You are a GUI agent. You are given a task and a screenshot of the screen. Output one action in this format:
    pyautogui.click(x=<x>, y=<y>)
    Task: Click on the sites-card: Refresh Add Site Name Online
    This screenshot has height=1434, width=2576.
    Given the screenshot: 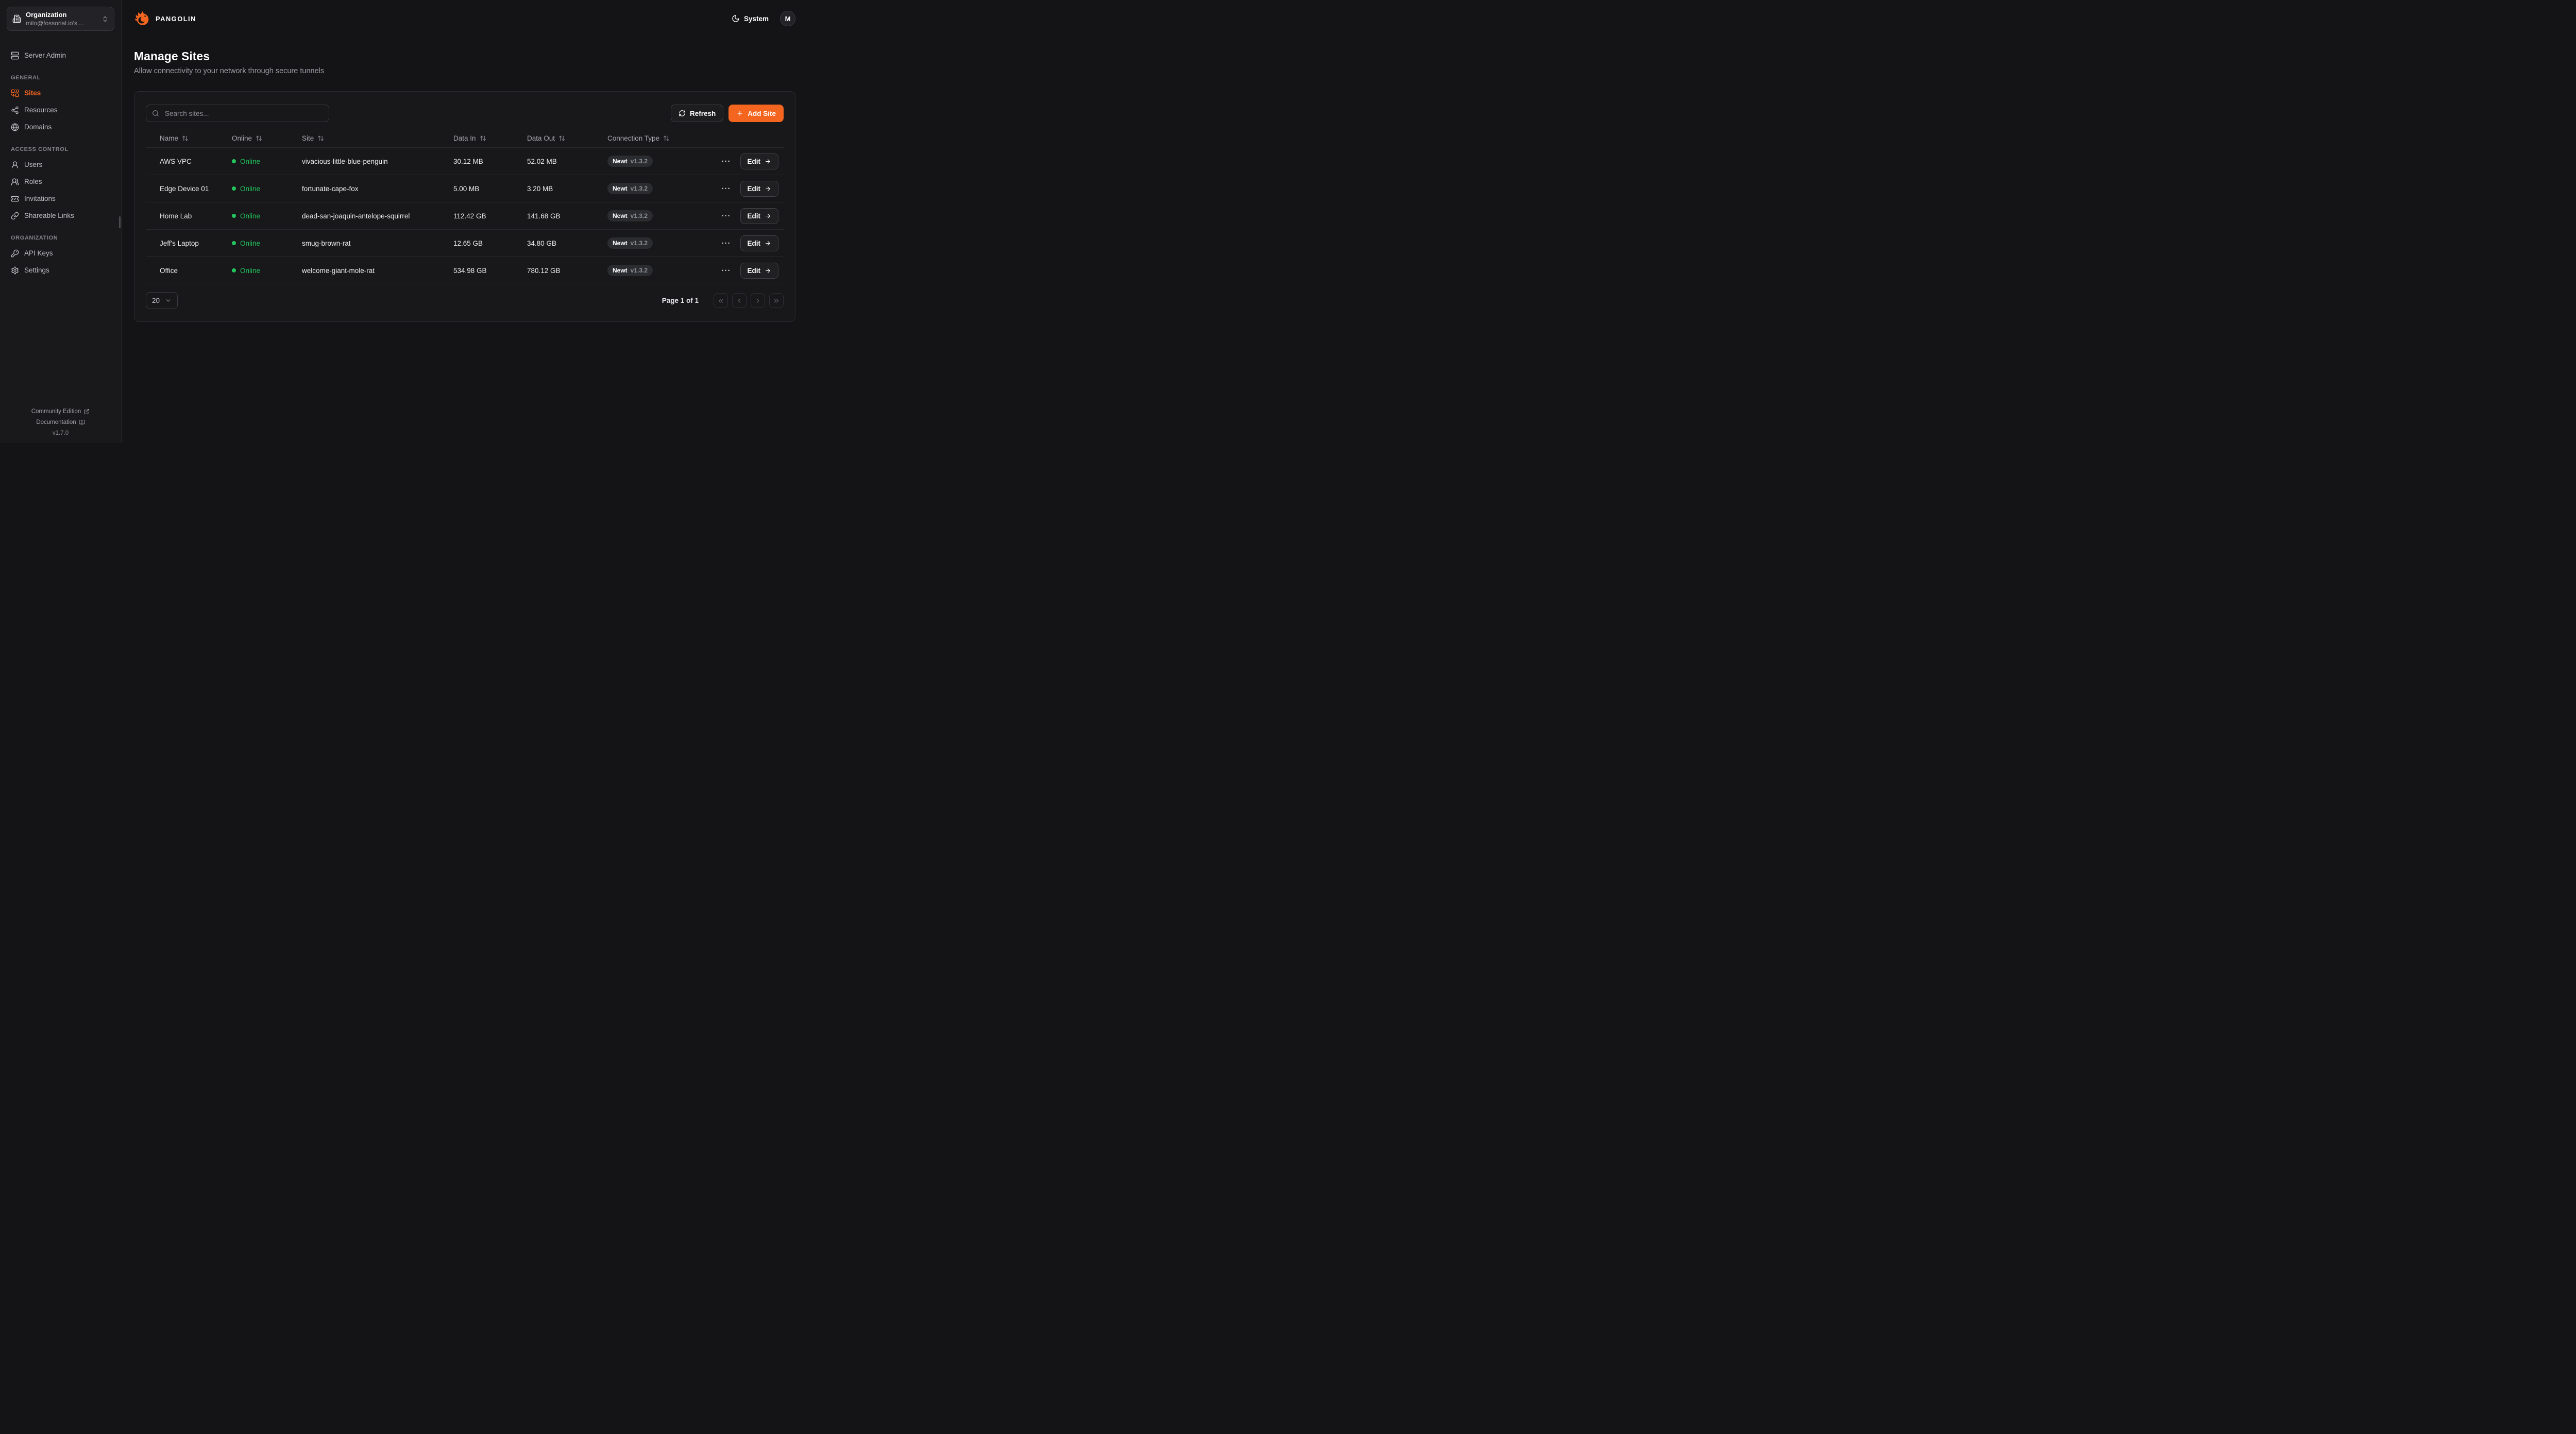 What is the action you would take?
    pyautogui.click(x=464, y=206)
    